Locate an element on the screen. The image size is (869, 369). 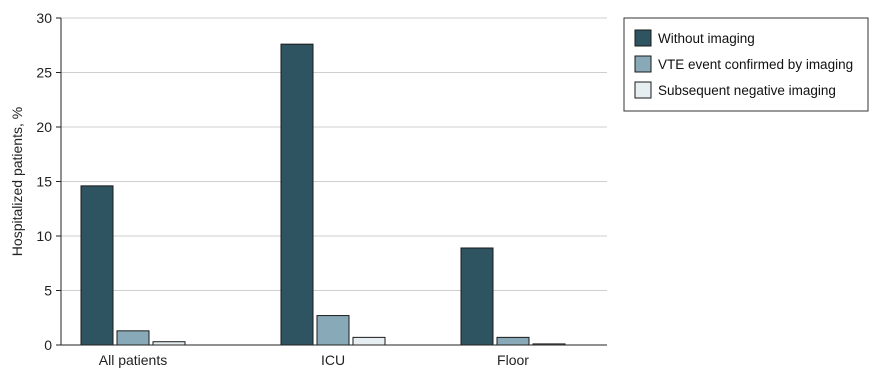
y-tick-label: 15 is located at coordinates (44, 182).